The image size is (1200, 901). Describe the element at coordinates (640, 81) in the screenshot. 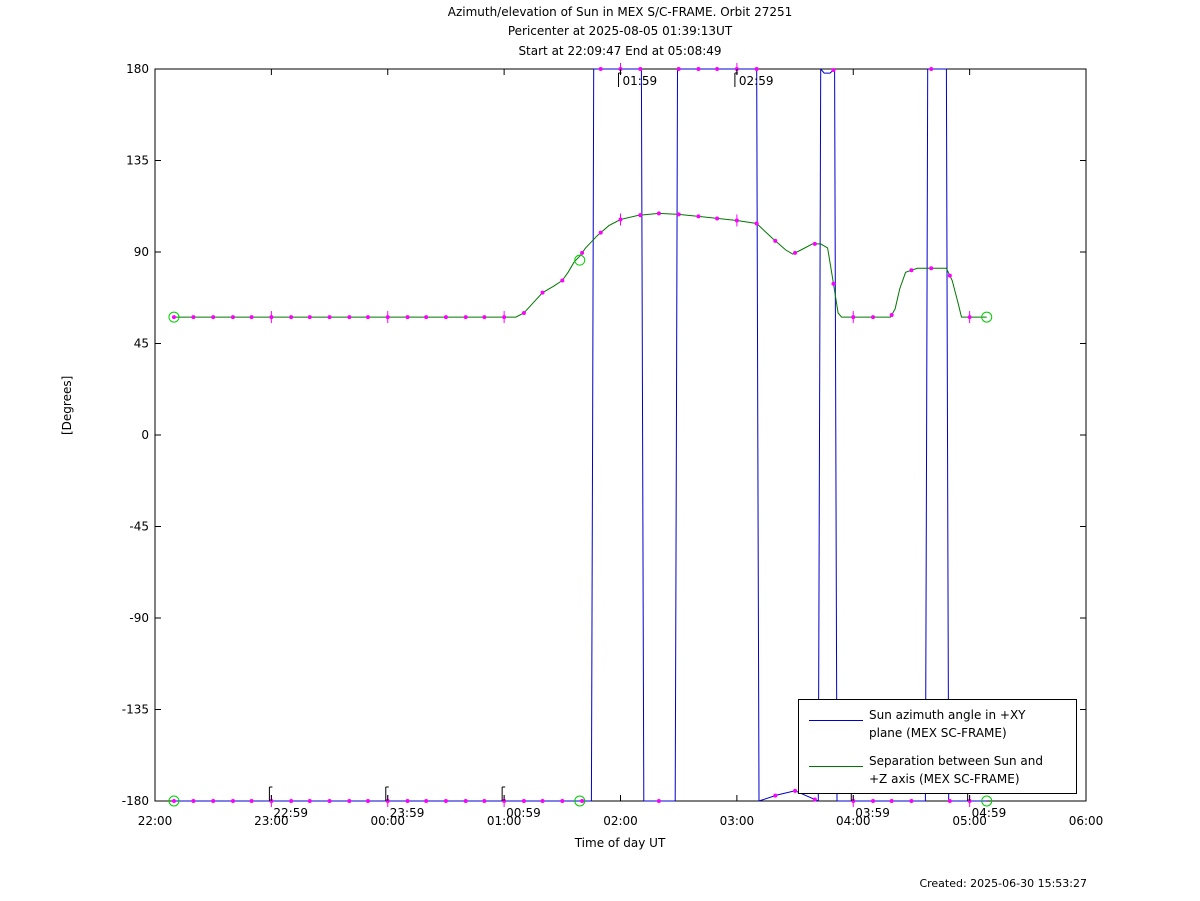

I see `annotation-label: 01:59` at that location.